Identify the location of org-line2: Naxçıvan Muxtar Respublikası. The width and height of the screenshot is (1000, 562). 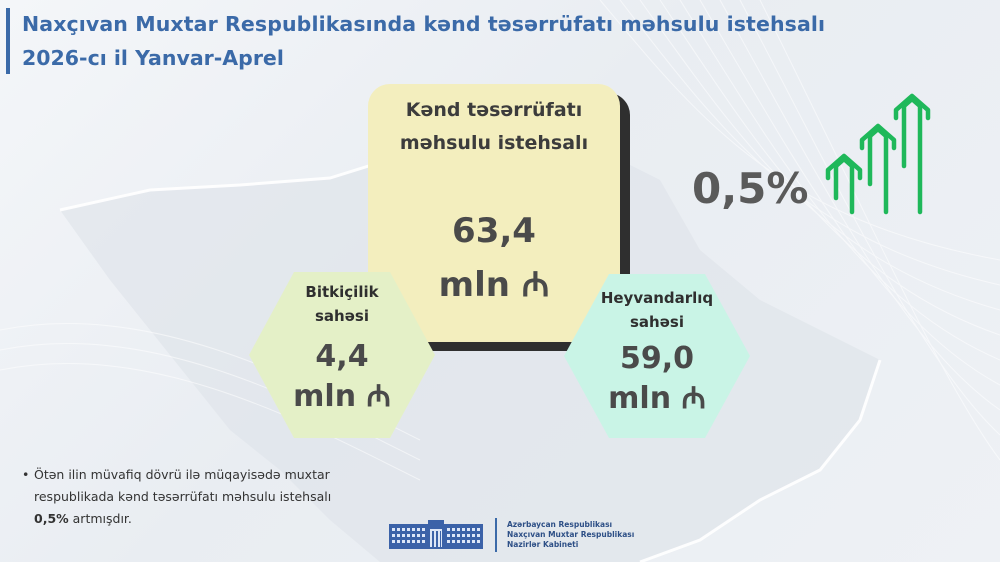
(571, 534).